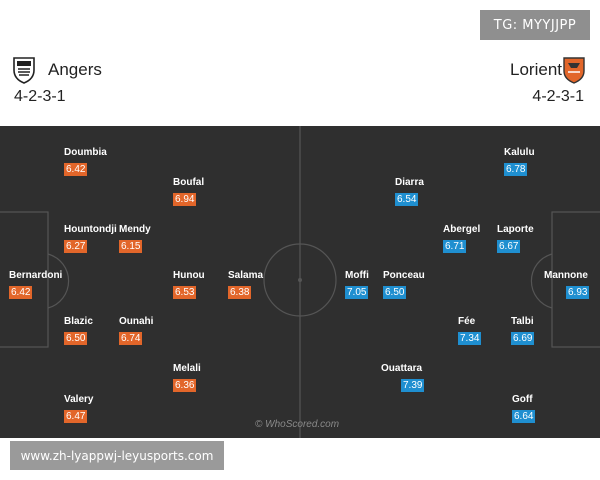  Describe the element at coordinates (407, 199) in the screenshot. I see `player-rating: 6.54` at that location.